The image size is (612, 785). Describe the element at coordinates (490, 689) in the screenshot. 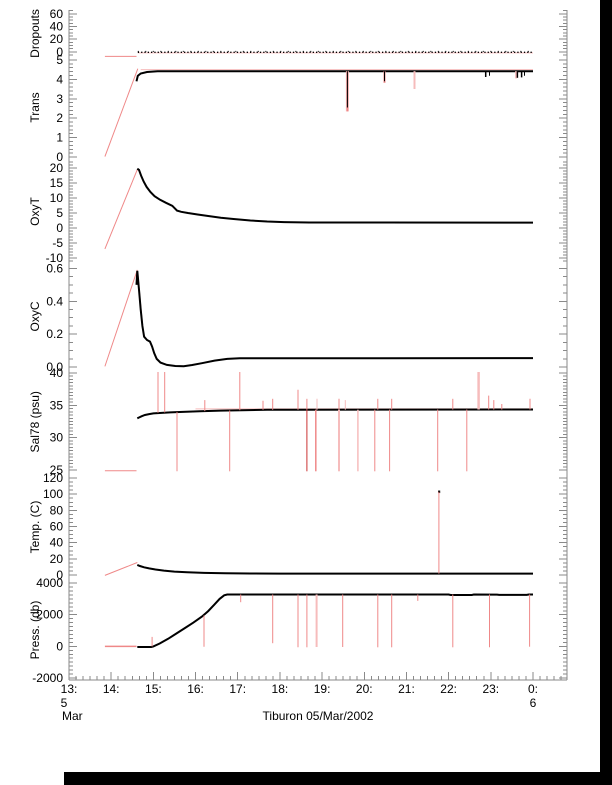

I see `x-tick-label: 23:` at that location.